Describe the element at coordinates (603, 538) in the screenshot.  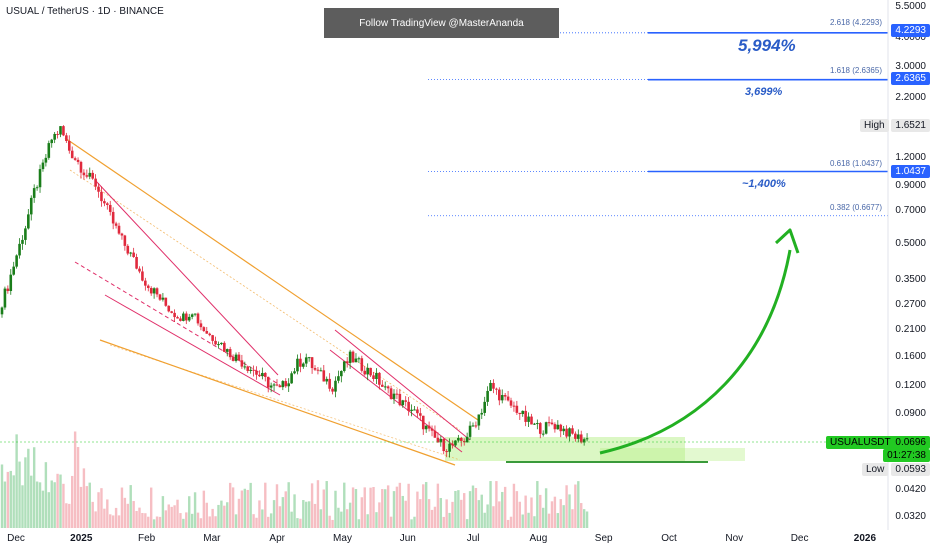
I see `x-tick-label: Sep` at that location.